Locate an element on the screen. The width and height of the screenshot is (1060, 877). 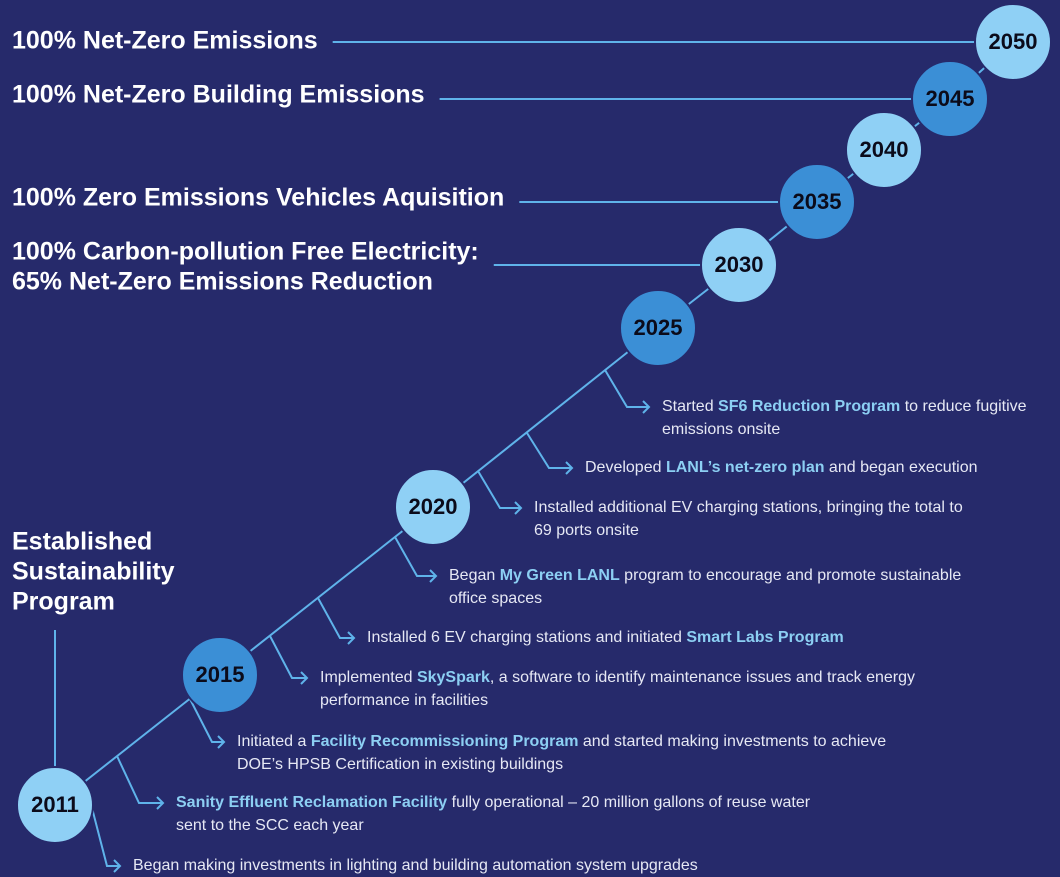
event-text: sent to the SCC each year is located at coordinates (270, 825).